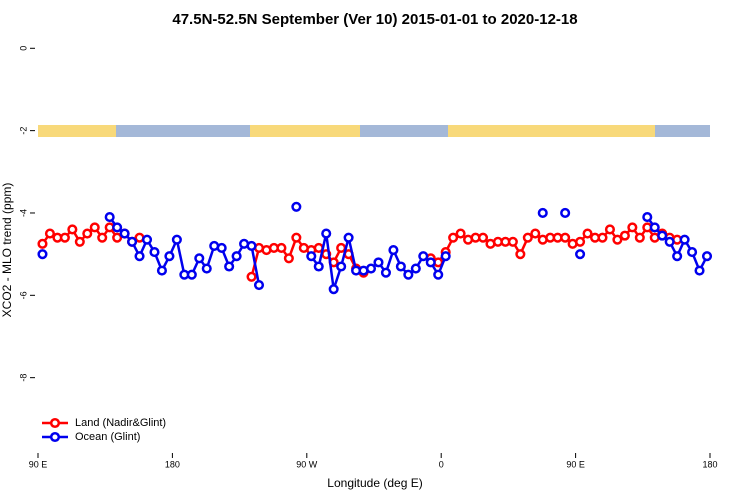  Describe the element at coordinates (120, 423) in the screenshot. I see `legend-label: Land (Nadir&Glint)` at that location.